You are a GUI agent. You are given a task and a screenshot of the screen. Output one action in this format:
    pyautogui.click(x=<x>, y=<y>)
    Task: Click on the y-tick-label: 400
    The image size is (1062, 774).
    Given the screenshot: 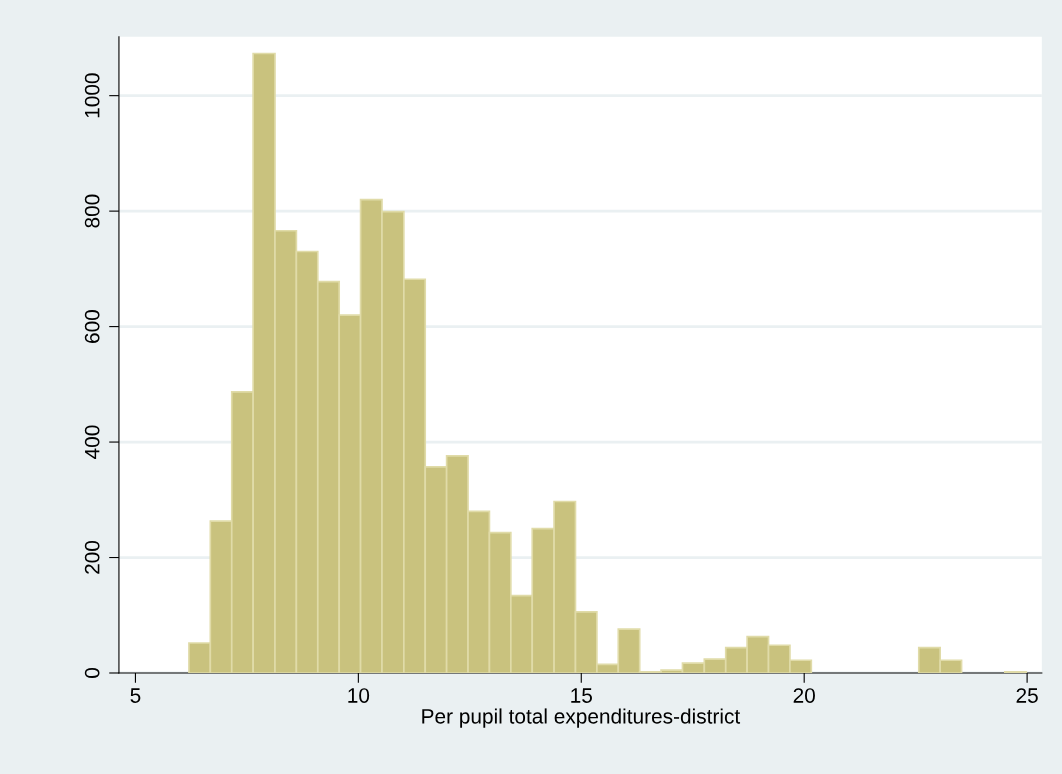 What is the action you would take?
    pyautogui.click(x=92, y=442)
    